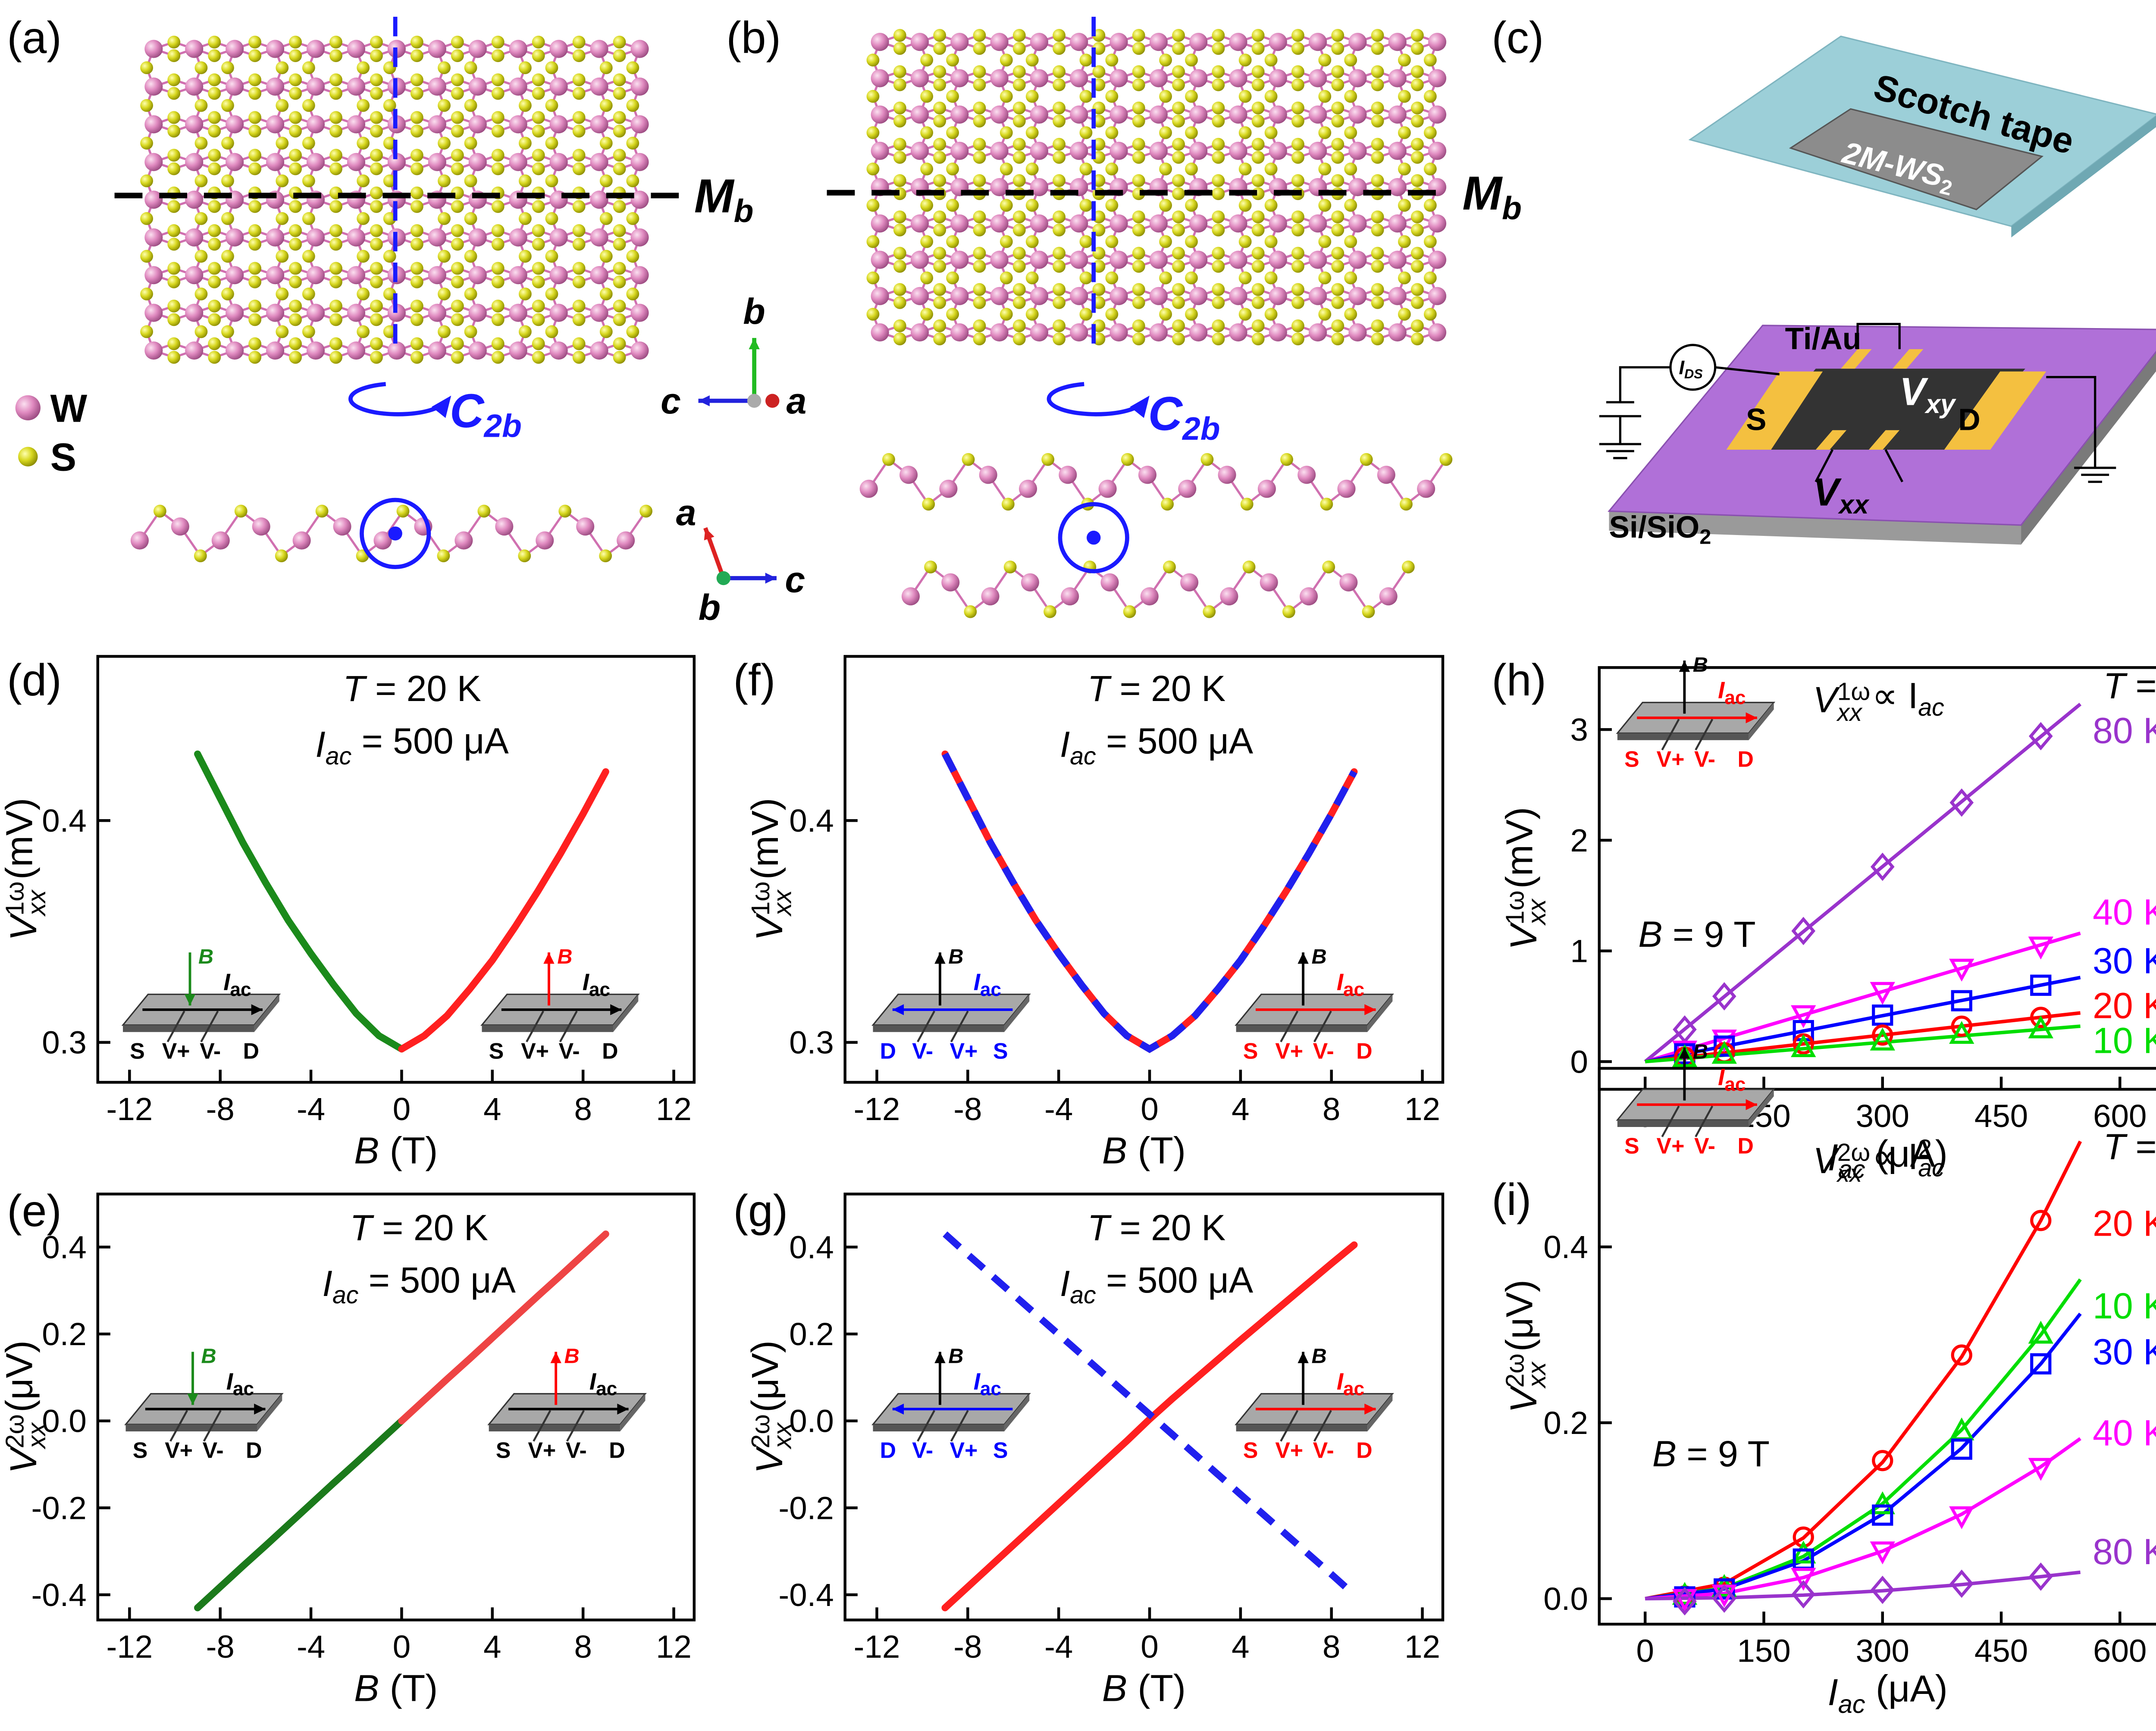  Describe the element at coordinates (1114, 1688) in the screenshot. I see `text-part: B` at that location.